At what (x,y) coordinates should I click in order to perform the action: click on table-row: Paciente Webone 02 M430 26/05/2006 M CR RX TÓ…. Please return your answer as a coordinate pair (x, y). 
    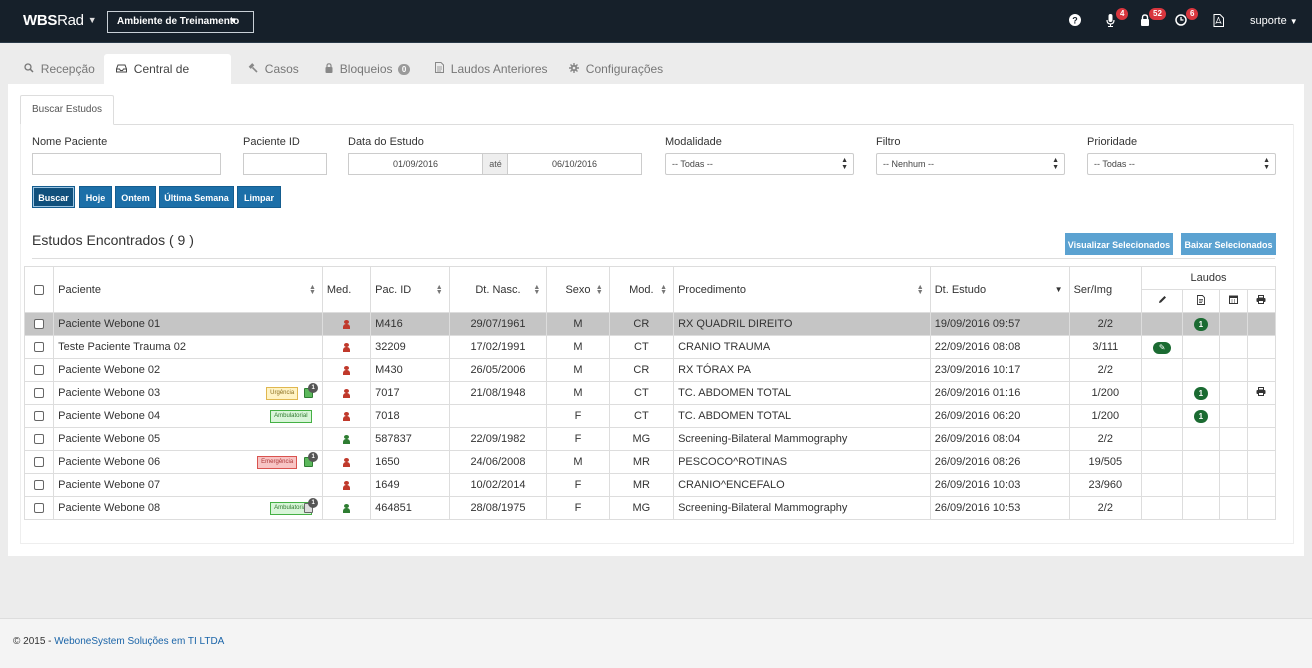
    Looking at the image, I should click on (650, 370).